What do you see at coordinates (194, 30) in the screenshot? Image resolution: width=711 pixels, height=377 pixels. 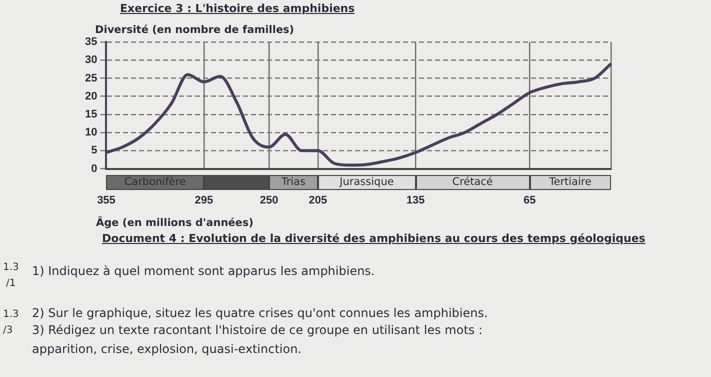 I see `y-axis-title: Diversité (en nombre de familles)` at bounding box center [194, 30].